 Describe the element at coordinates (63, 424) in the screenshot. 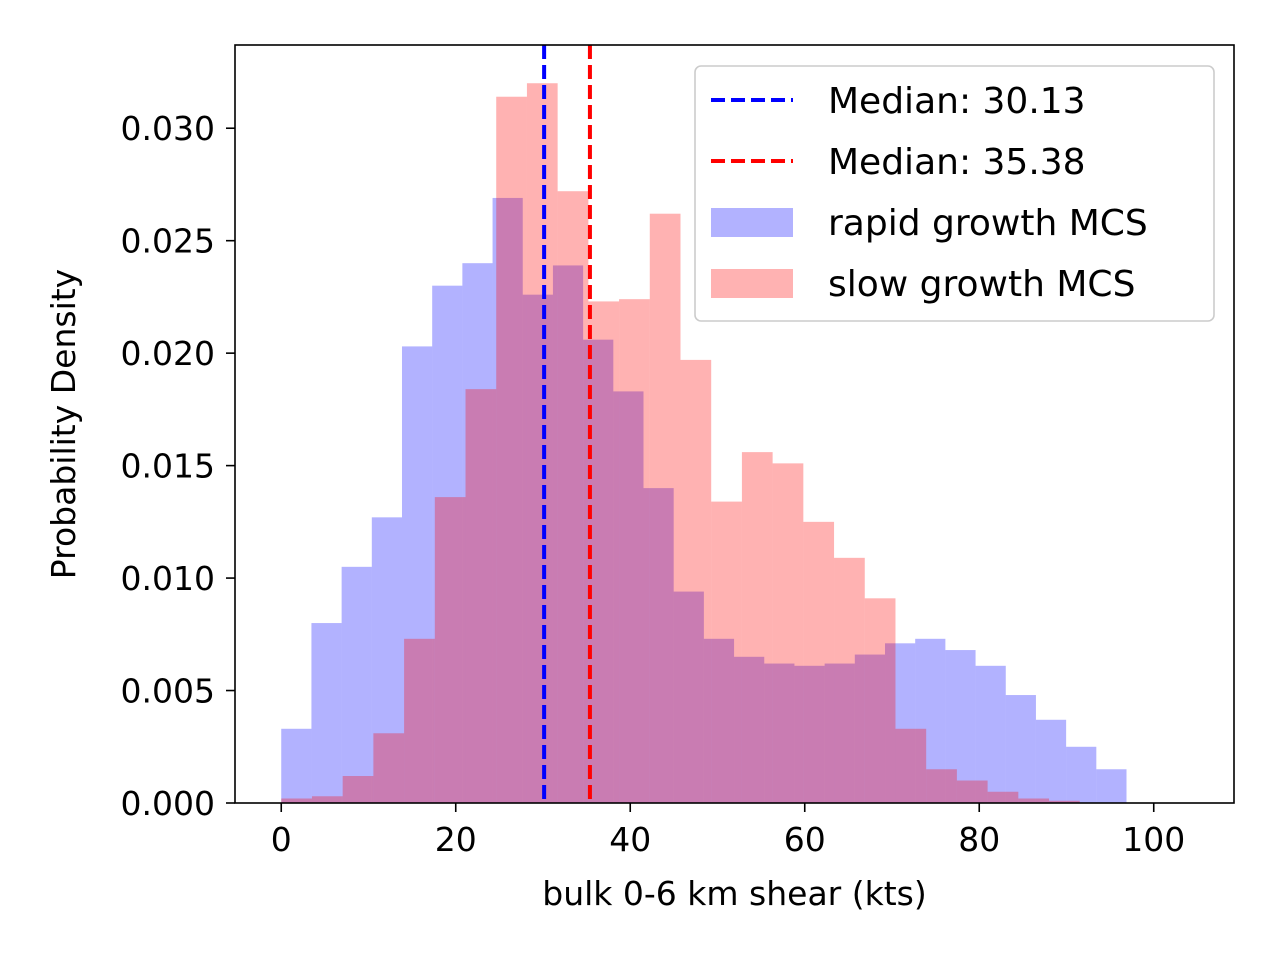

I see `y-axis-label: Probability Density` at that location.